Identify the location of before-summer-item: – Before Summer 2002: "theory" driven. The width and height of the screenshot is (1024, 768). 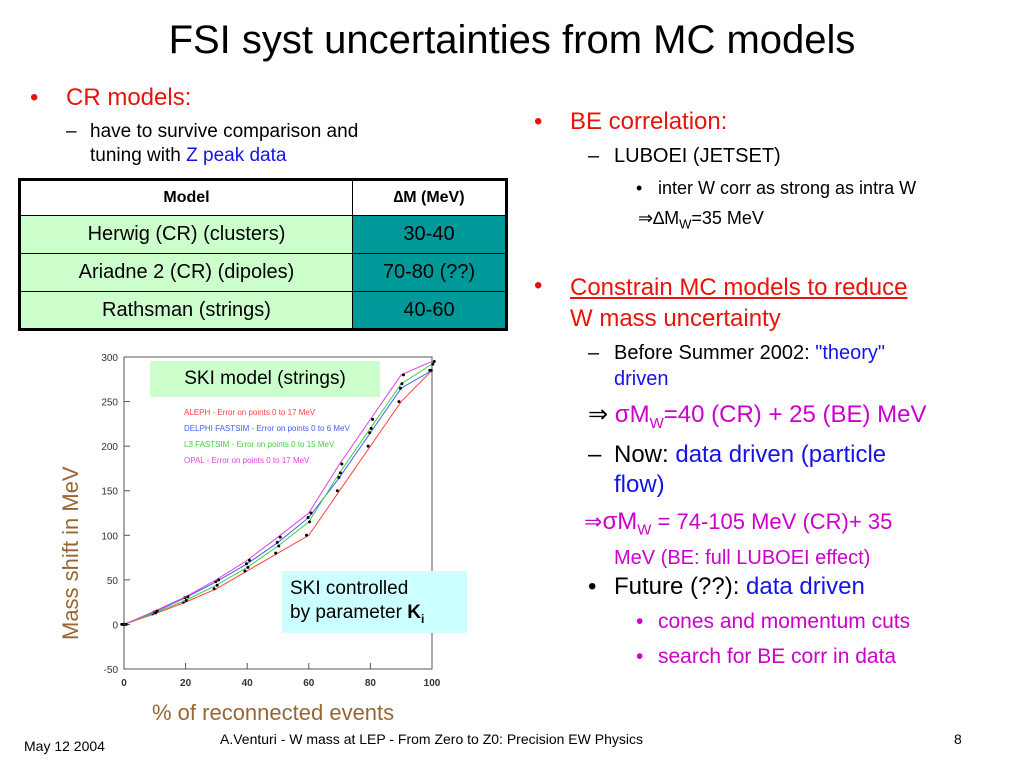
(736, 366).